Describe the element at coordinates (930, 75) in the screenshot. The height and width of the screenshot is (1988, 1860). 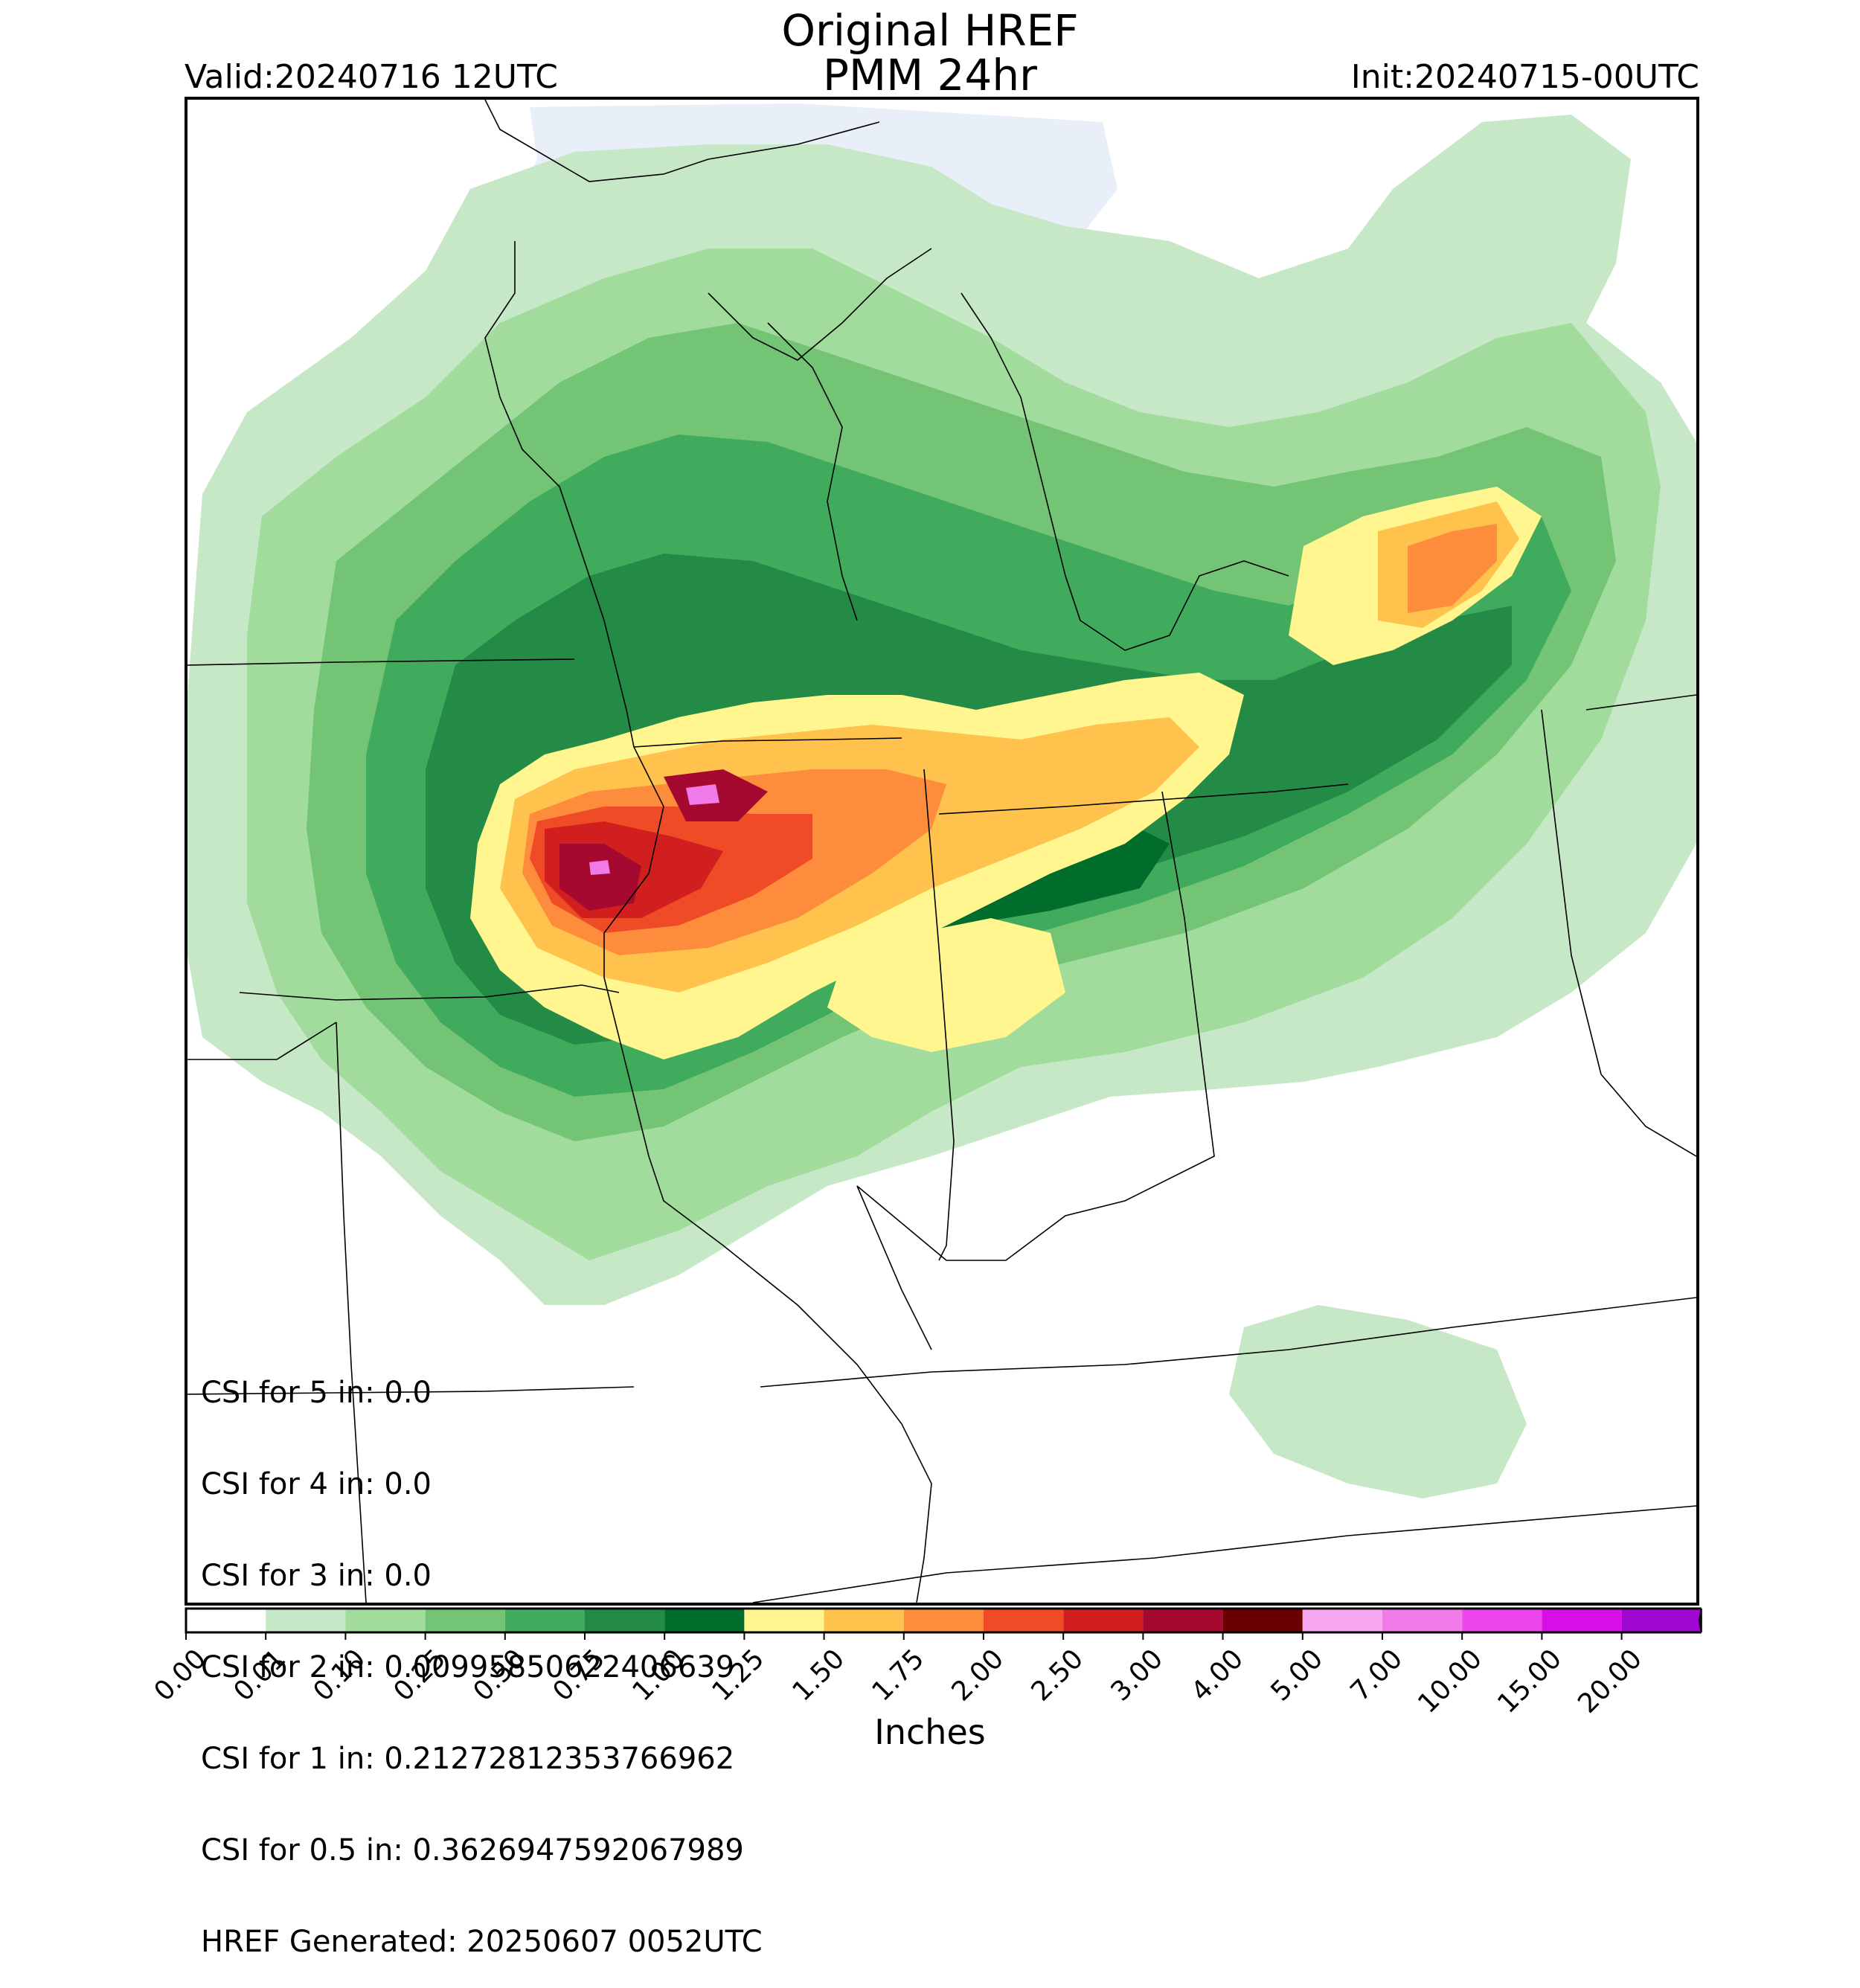
I see `title-line-2: PMM 24hr` at that location.